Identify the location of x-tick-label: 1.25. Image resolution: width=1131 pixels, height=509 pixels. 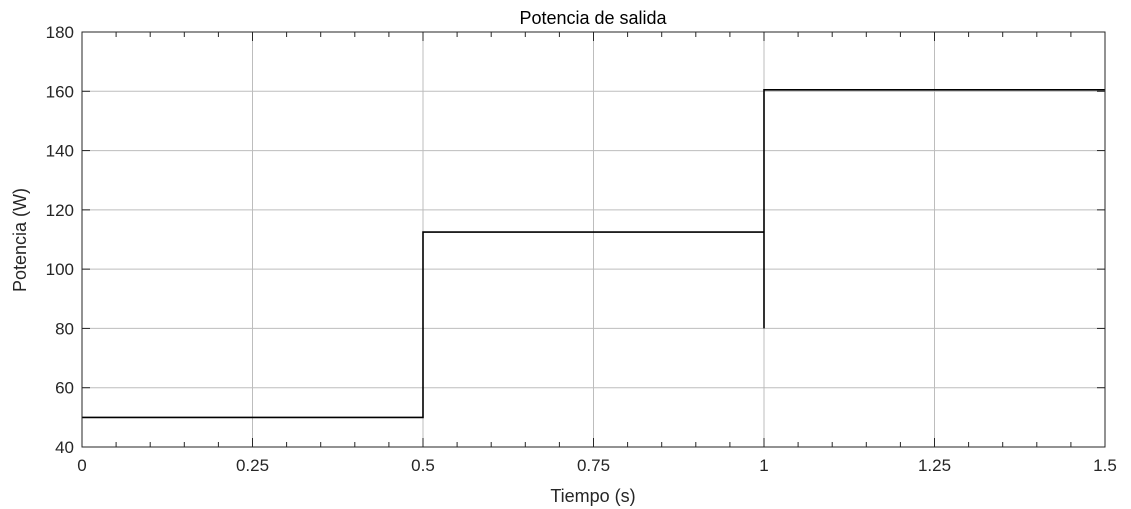
(934, 465).